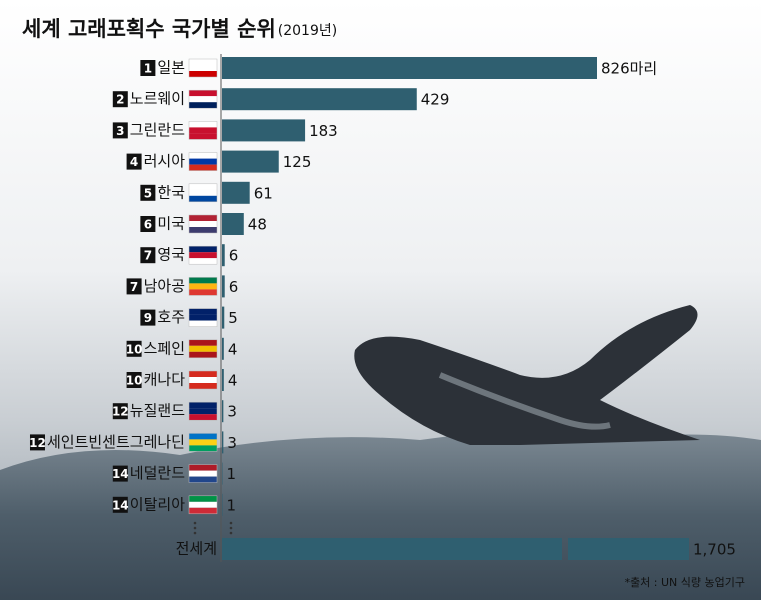  What do you see at coordinates (157, 473) in the screenshot?
I see `category-label: 네덜란드` at bounding box center [157, 473].